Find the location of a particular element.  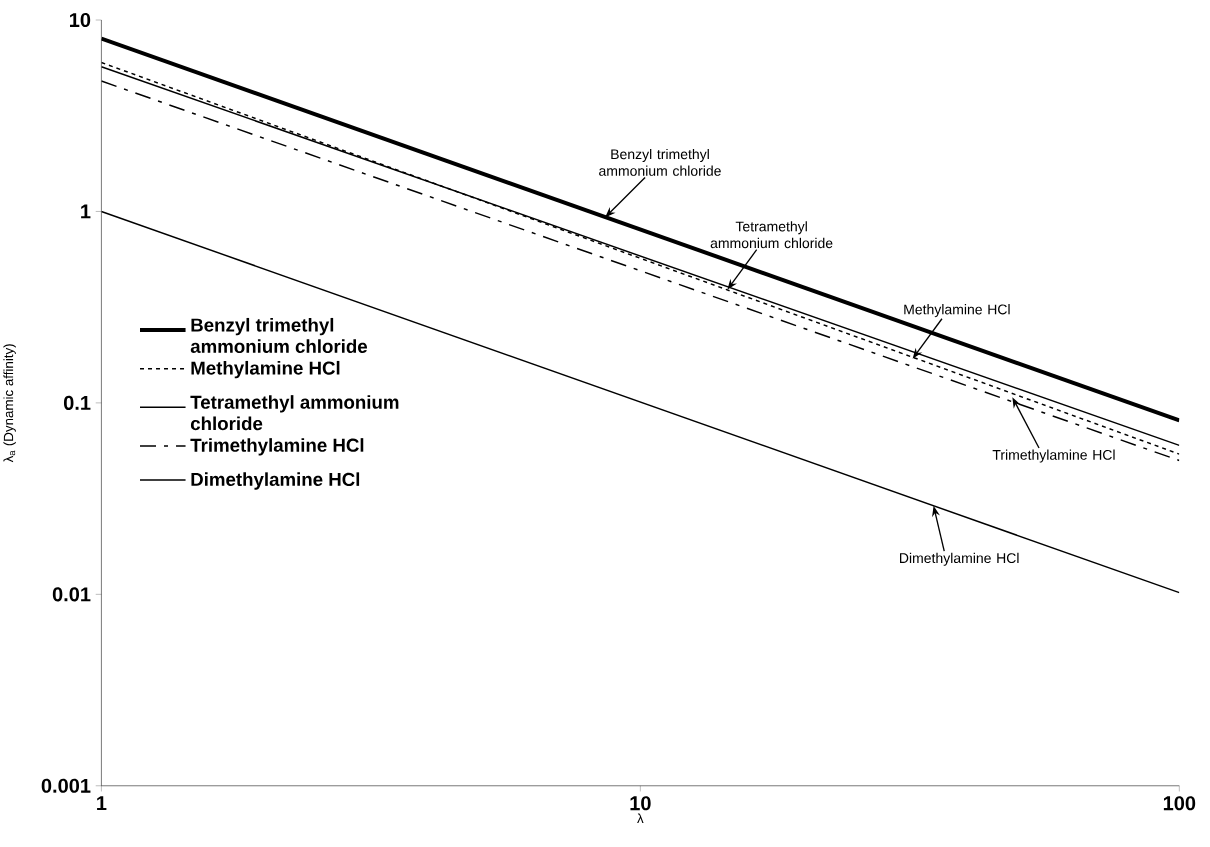

annotation: Methylamine HCl is located at coordinates (957, 311).